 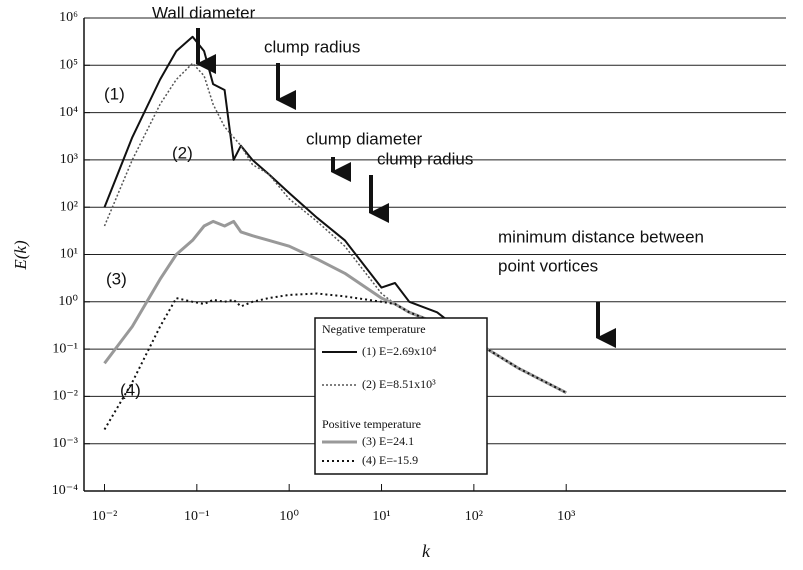 What do you see at coordinates (105, 516) in the screenshot?
I see `x-tick-label: 10⁻²` at bounding box center [105, 516].